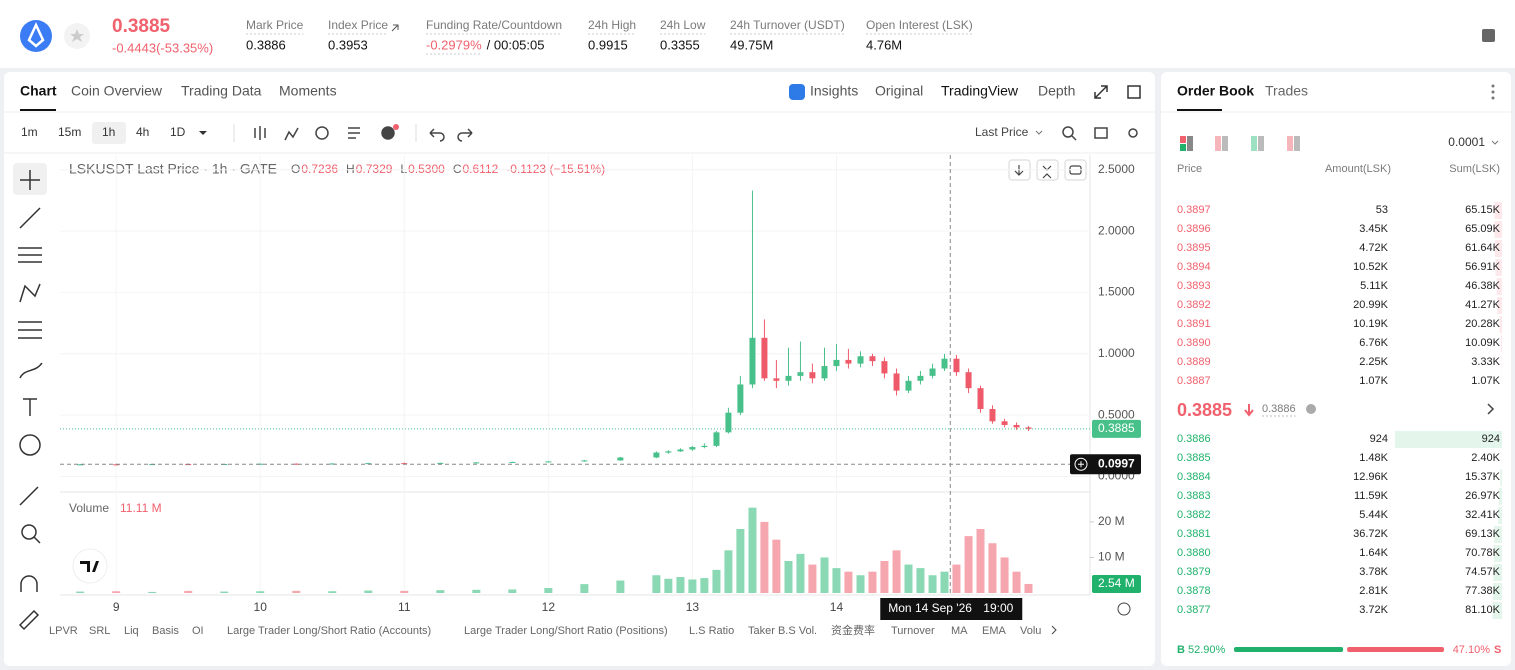 The width and height of the screenshot is (1515, 670). What do you see at coordinates (1488, 35) in the screenshot?
I see `header-icon` at bounding box center [1488, 35].